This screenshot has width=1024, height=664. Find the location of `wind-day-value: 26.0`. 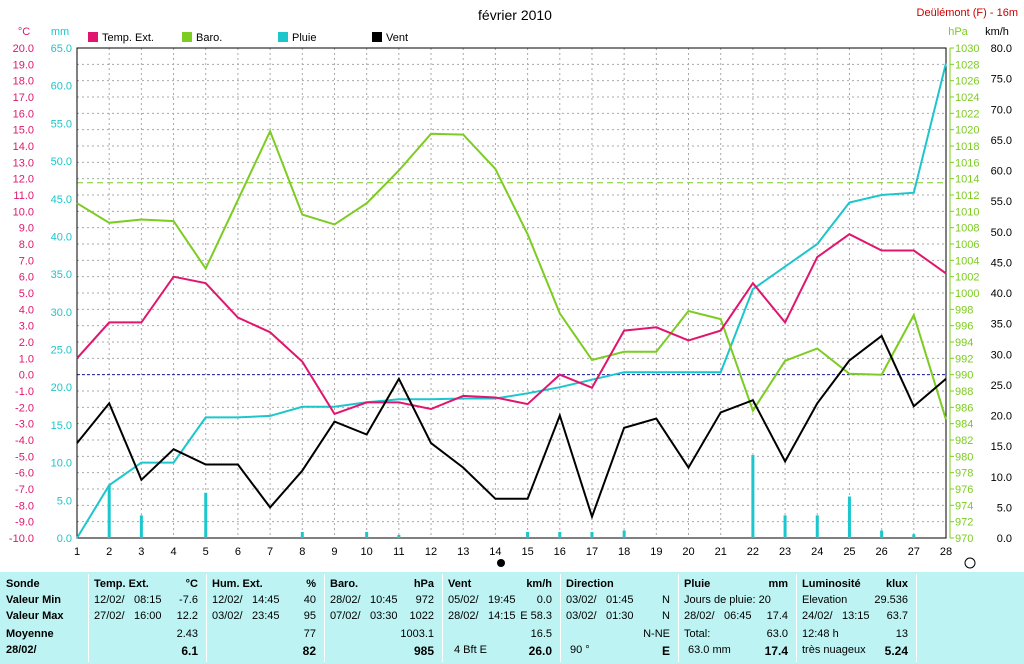

wind-day-value: 26.0 is located at coordinates (540, 651).